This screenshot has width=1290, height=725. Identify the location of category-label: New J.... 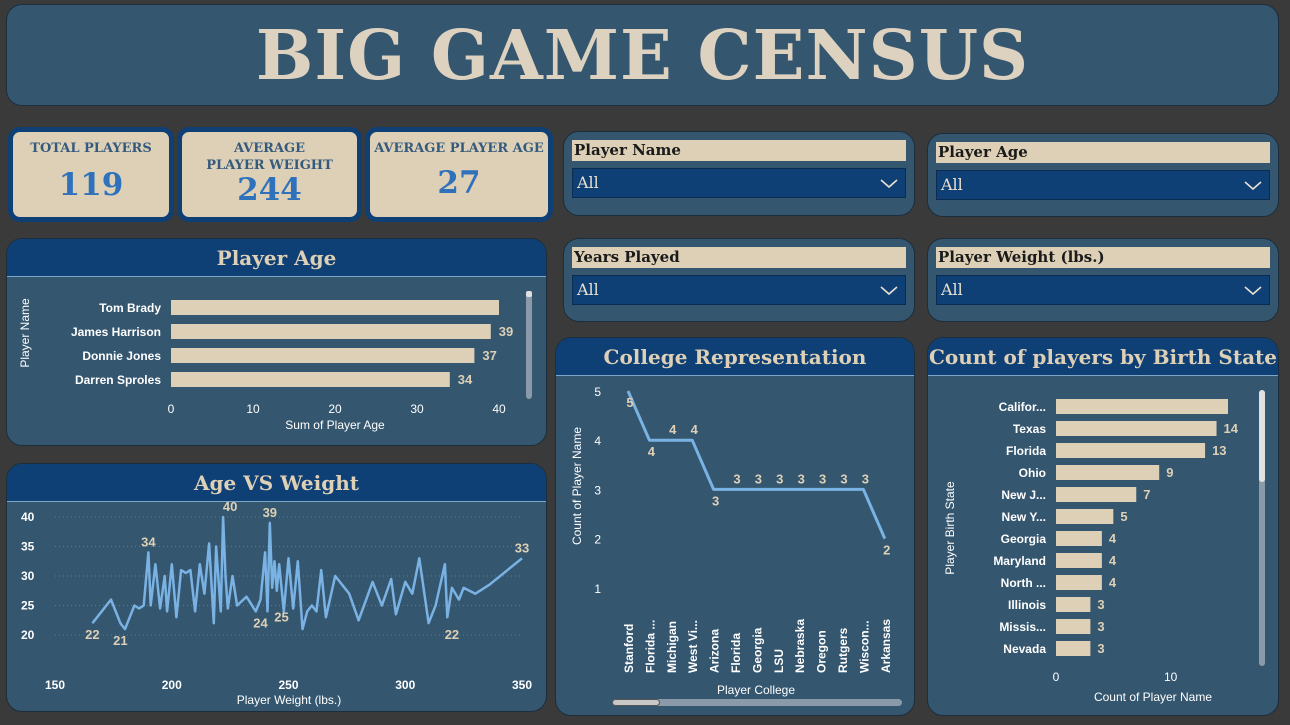
(1023, 495).